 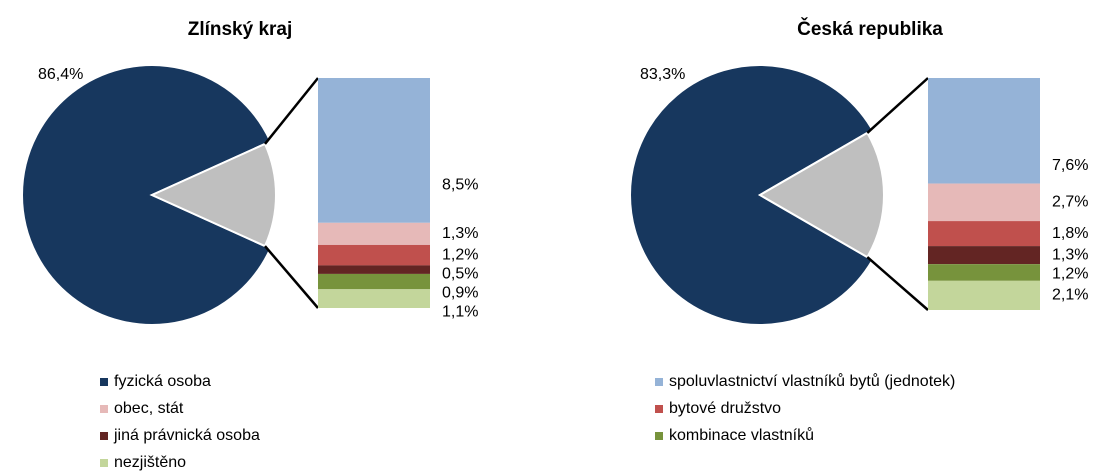 What do you see at coordinates (725, 408) in the screenshot?
I see `legend-label: bytové družstvo` at bounding box center [725, 408].